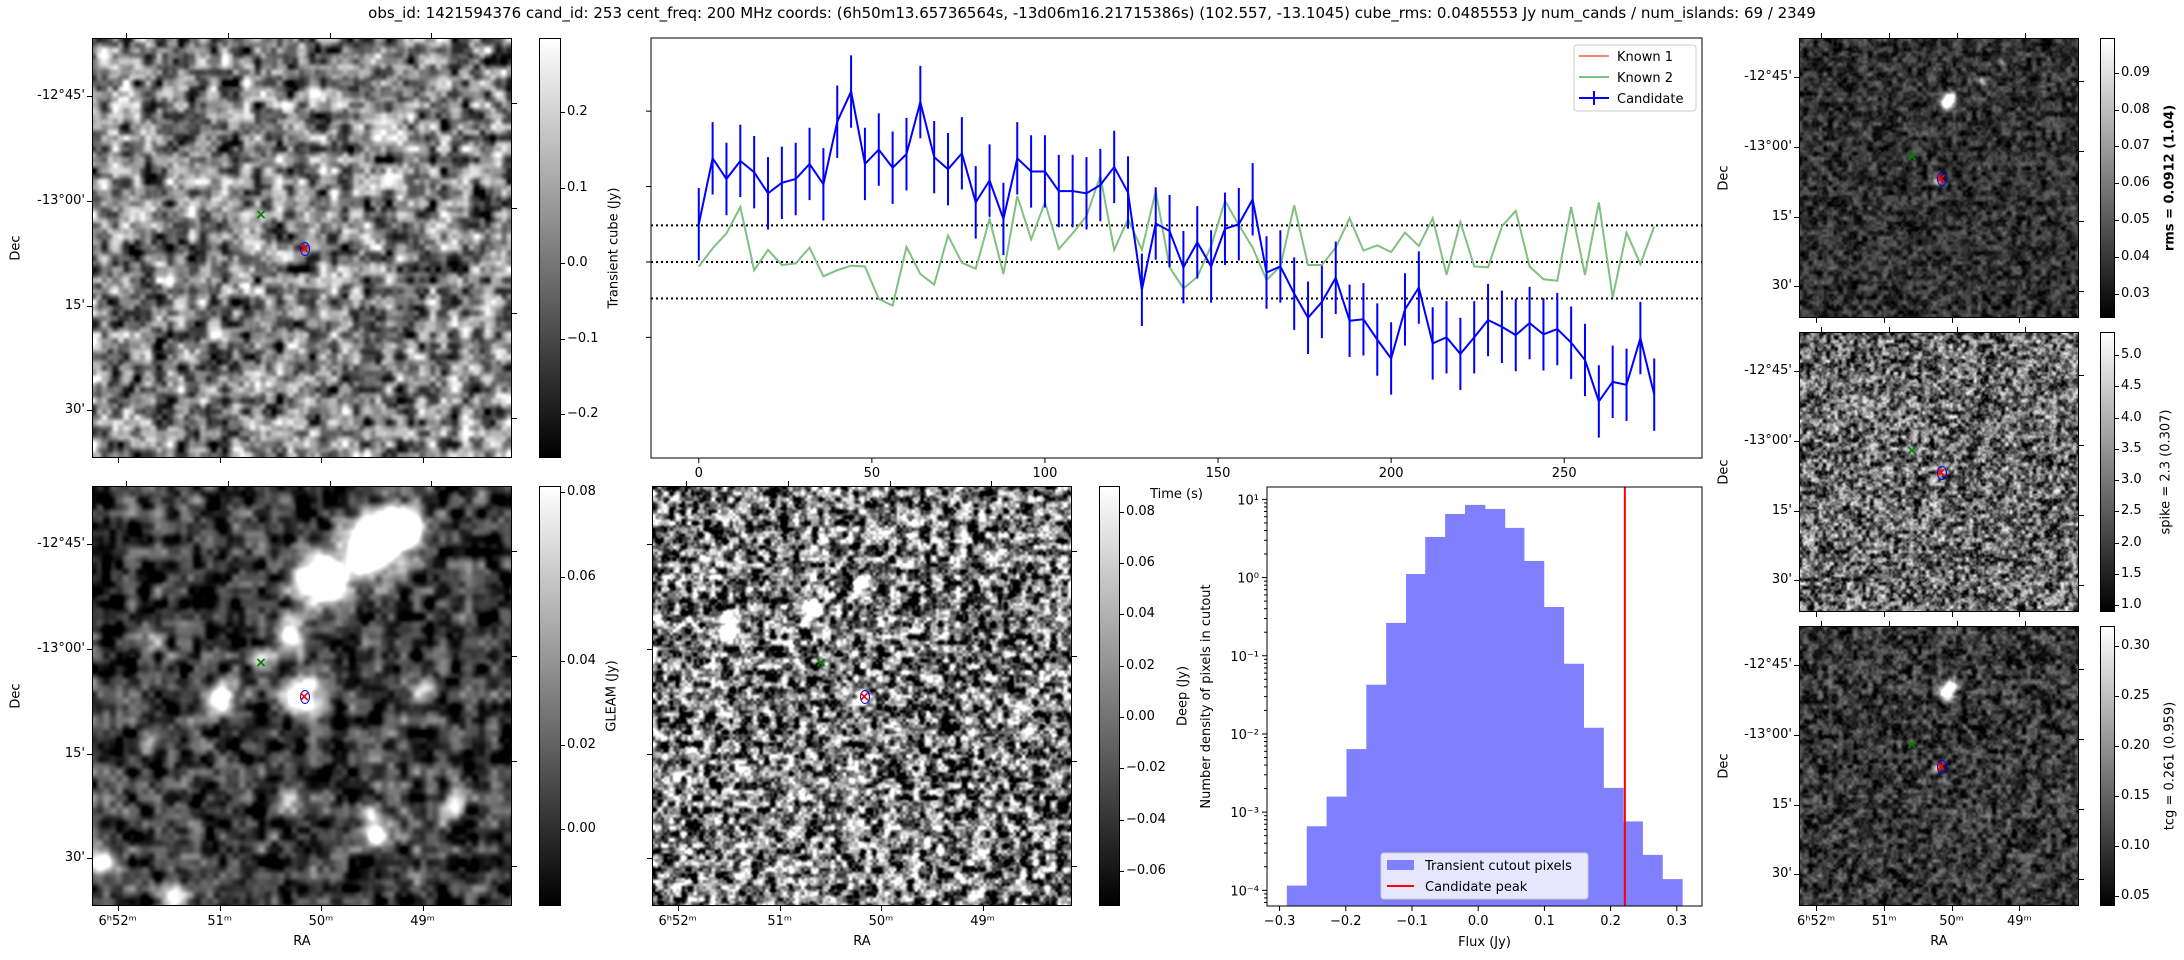 The image size is (2184, 960). I want to click on transient-image: × ×, so click(302, 248).